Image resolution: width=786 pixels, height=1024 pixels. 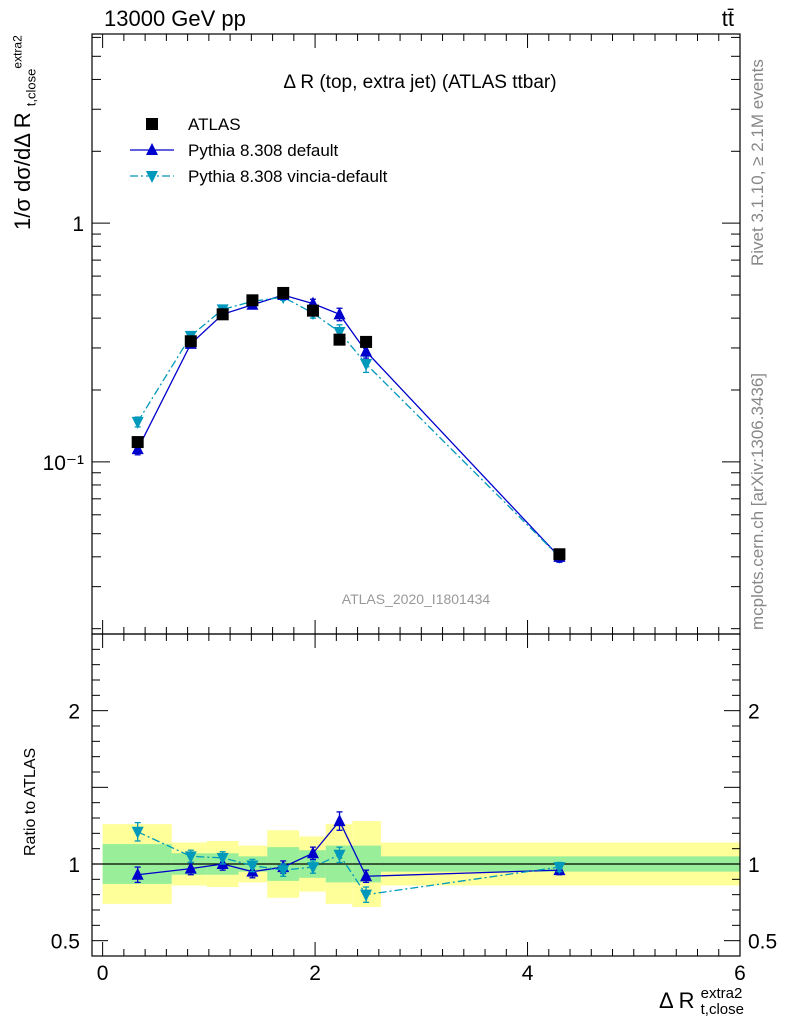 What do you see at coordinates (103, 973) in the screenshot?
I see `x-tick-label: 0` at bounding box center [103, 973].